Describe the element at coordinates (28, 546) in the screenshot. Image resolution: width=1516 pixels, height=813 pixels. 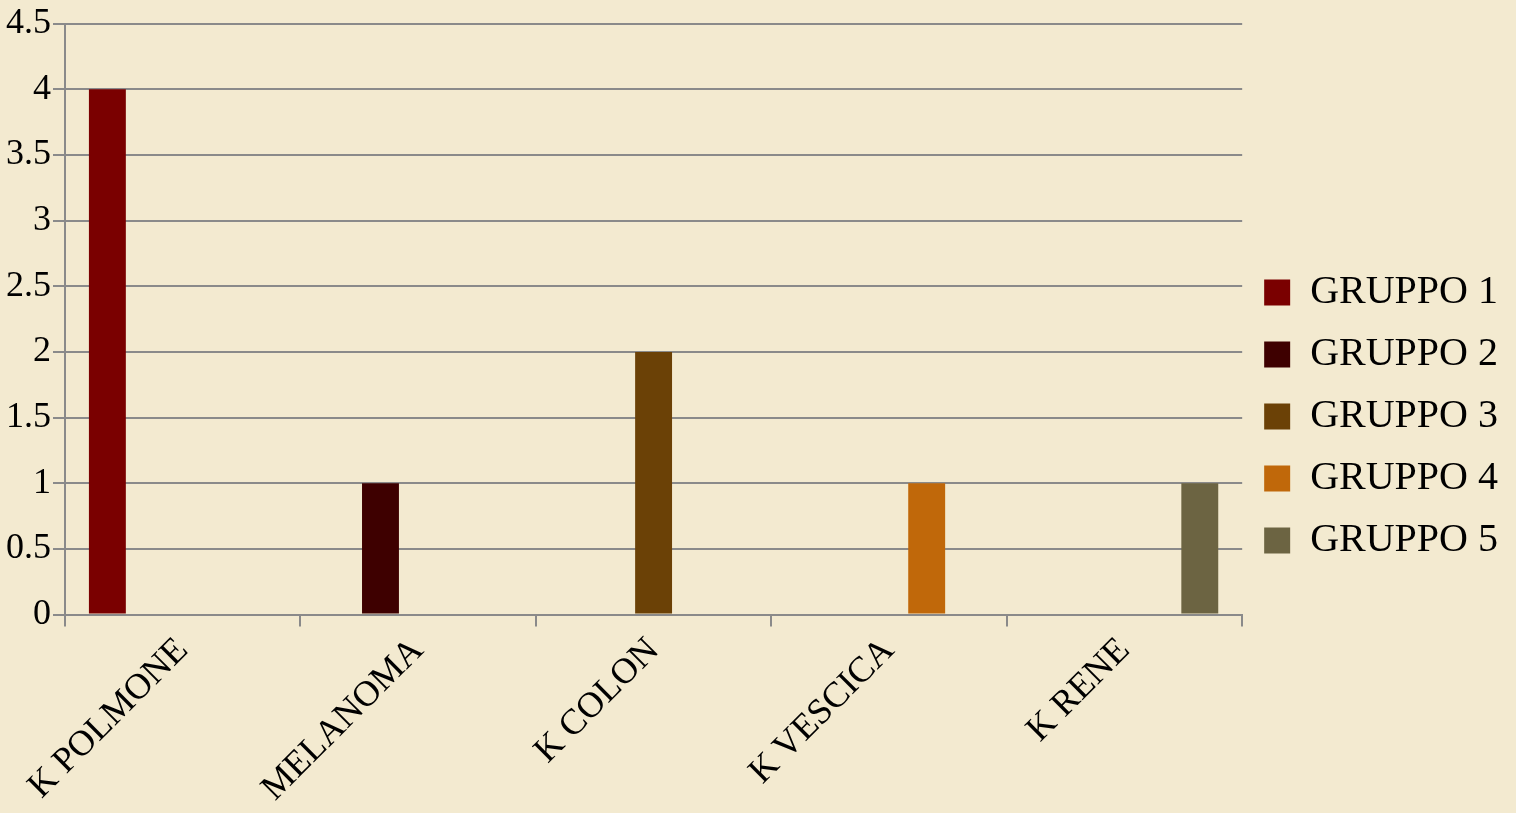
I see `y-tick-label: 0.5` at that location.